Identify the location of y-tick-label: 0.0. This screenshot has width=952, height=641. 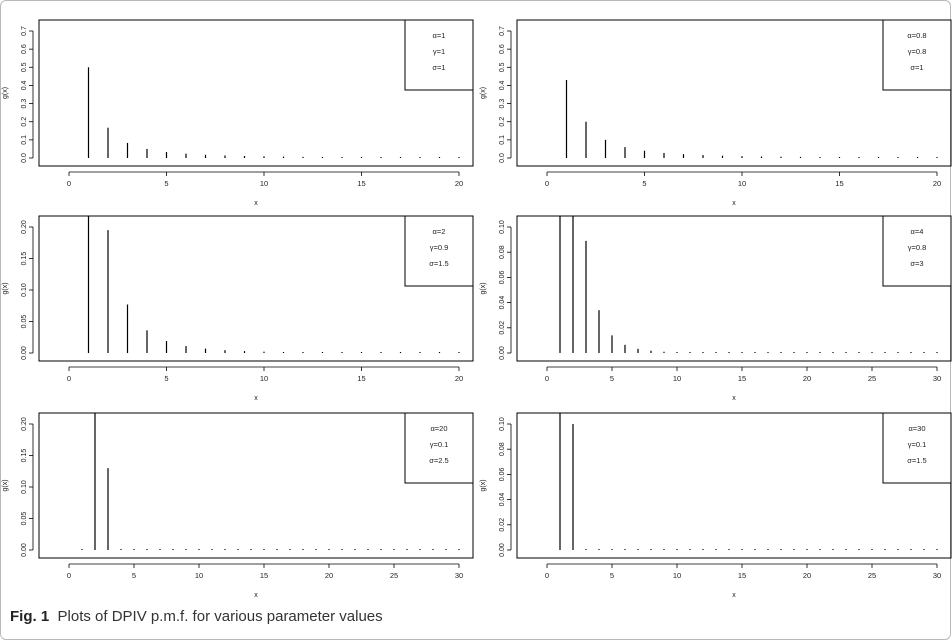
(502, 158).